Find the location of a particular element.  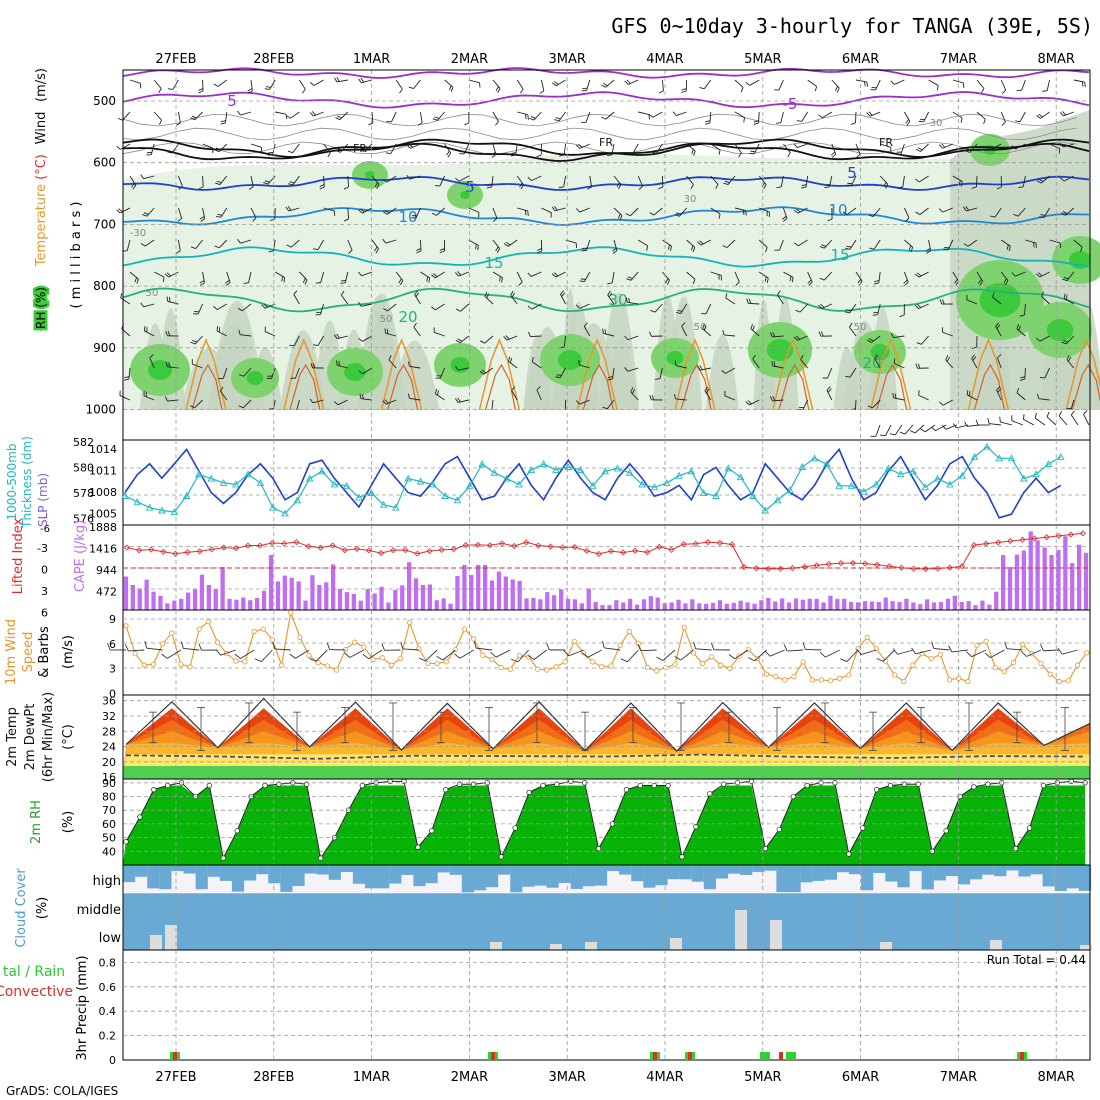

temperature-contour-hot is located at coordinates (598, 387).